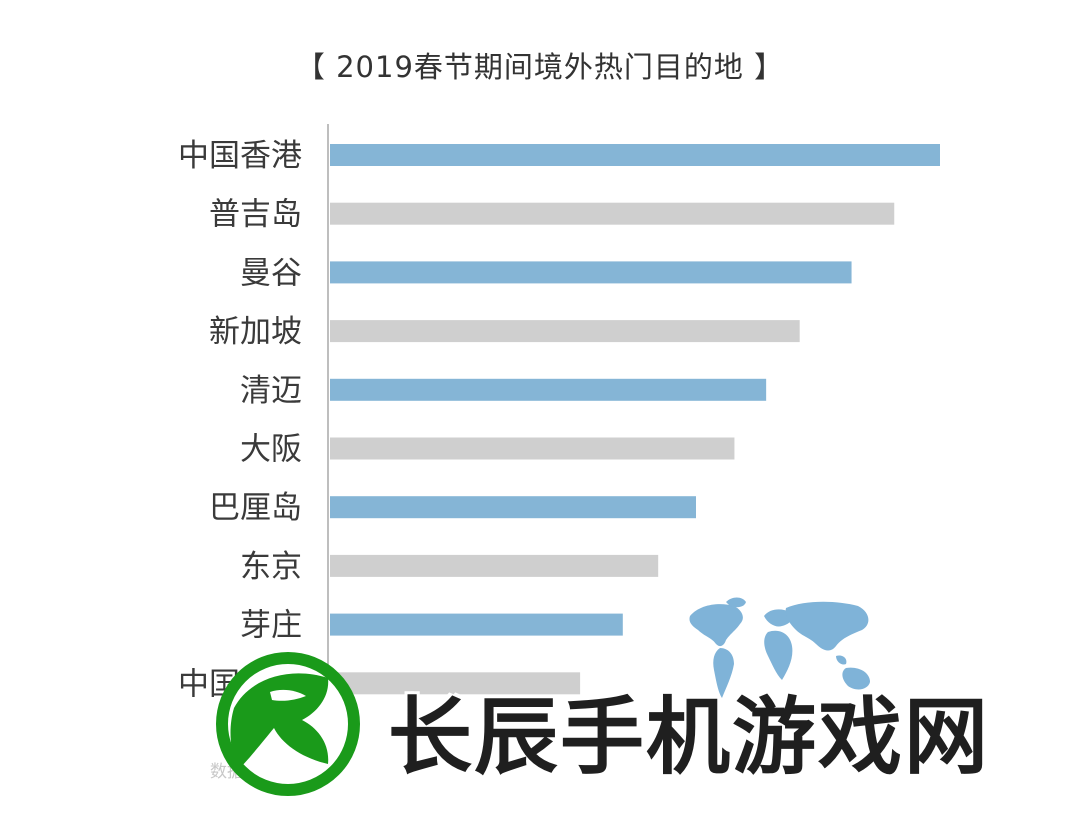  What do you see at coordinates (288, 724) in the screenshot?
I see `watermark-logo-icon` at bounding box center [288, 724].